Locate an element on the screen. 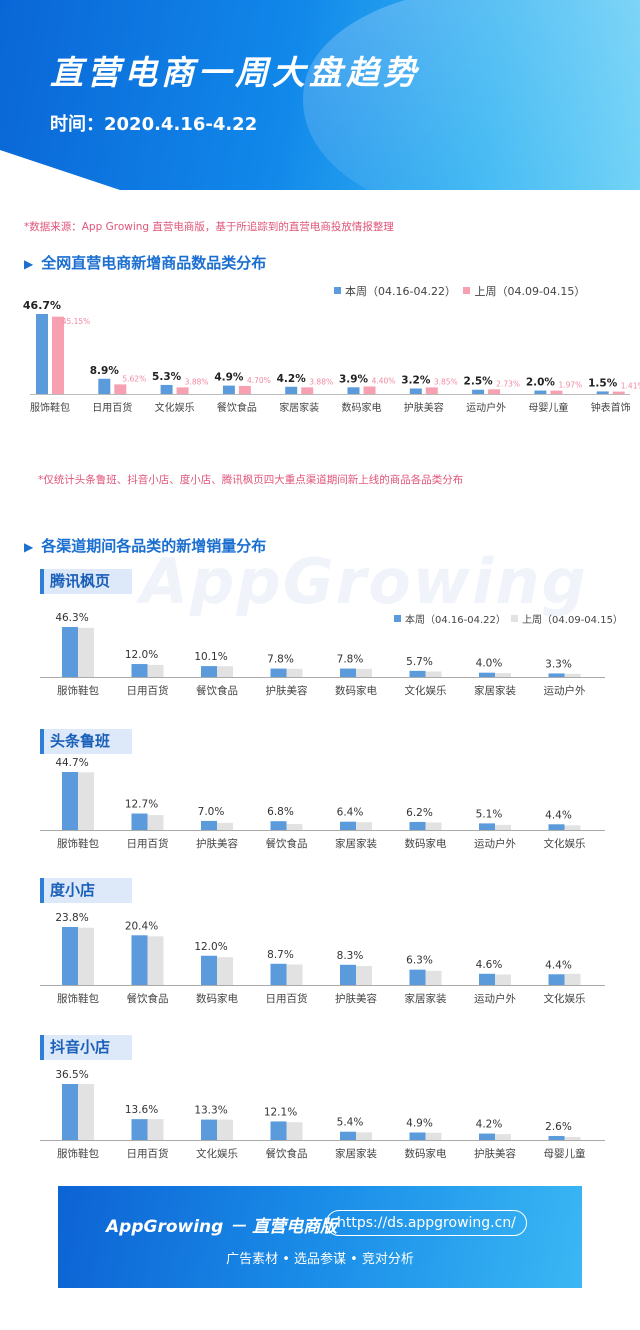  section1-title: ▶ 全网直营电商新增商品数品类分布 is located at coordinates (145, 263).